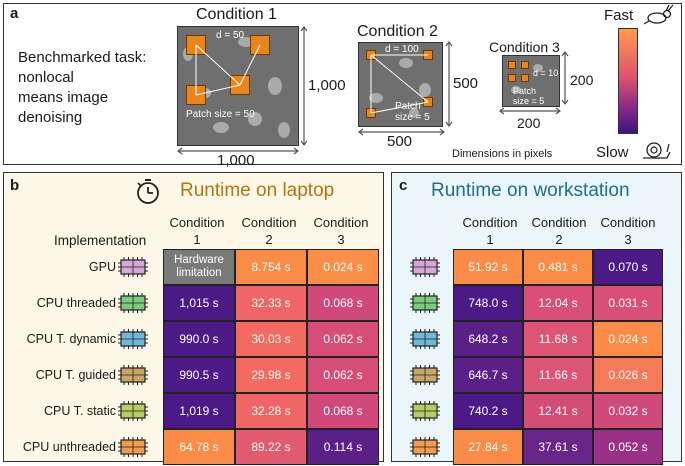 This screenshot has width=685, height=466. What do you see at coordinates (628, 447) in the screenshot?
I see `runtime-cell: 0.052 s` at bounding box center [628, 447].